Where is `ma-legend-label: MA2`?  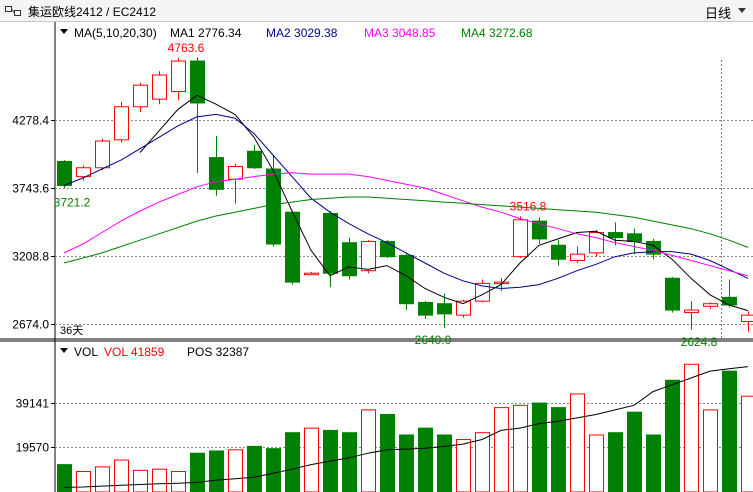 ma-legend-label: MA2 is located at coordinates (278, 33).